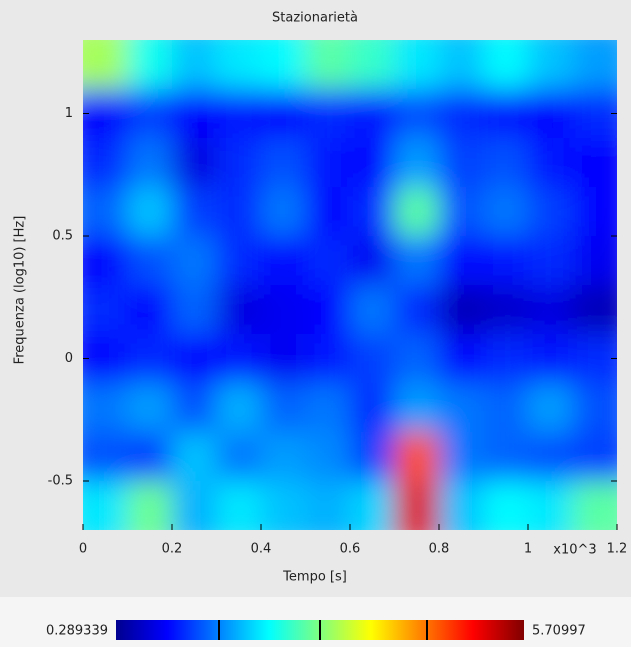 The height and width of the screenshot is (651, 631). I want to click on x-axis-label: Tempo [s], so click(314, 577).